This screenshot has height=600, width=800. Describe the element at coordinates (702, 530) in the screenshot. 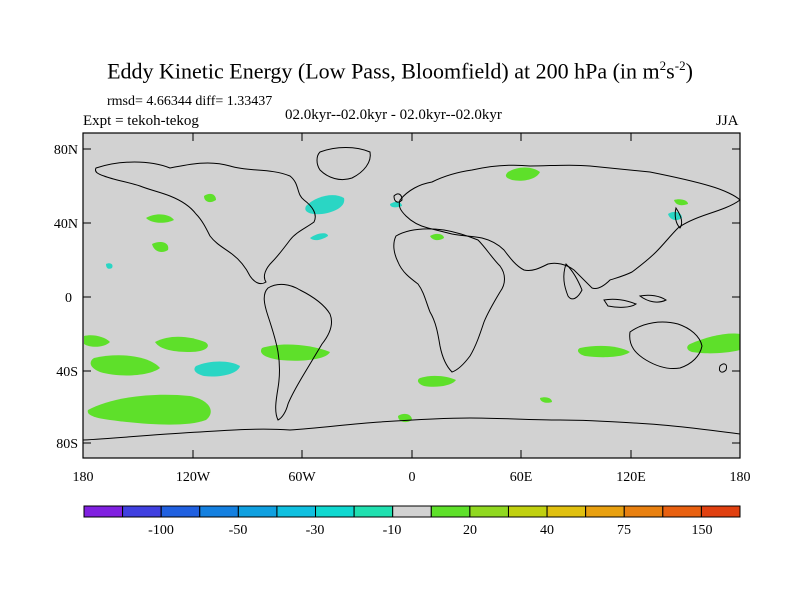

I see `colorbar-label: 150` at that location.